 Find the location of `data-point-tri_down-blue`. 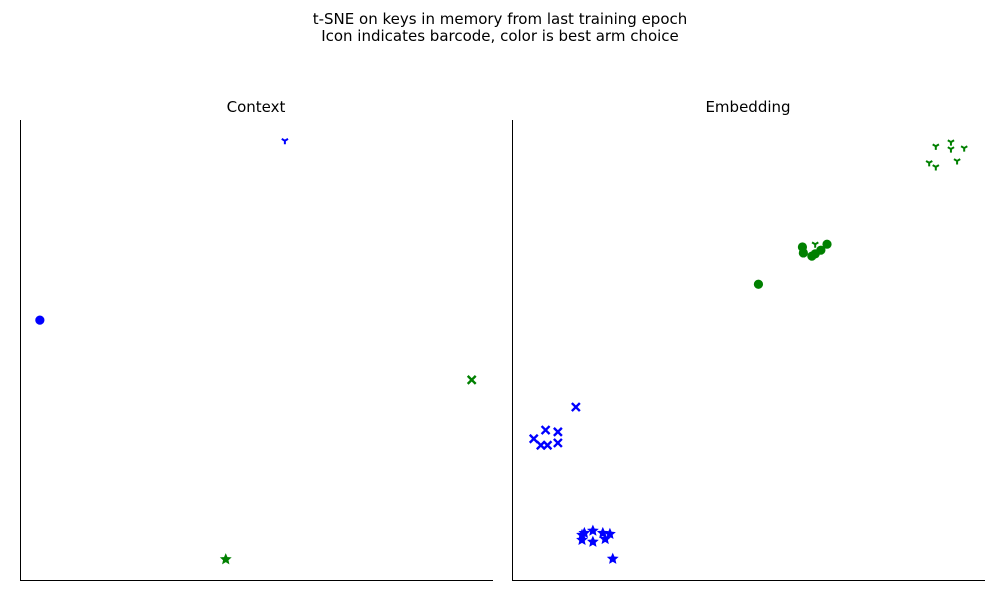

data-point-tri_down-blue is located at coordinates (285, 141).